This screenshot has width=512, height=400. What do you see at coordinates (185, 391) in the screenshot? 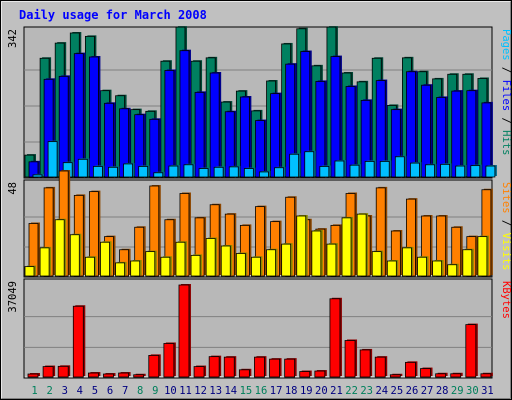
I see `day-tick-label: 11` at bounding box center [185, 391].